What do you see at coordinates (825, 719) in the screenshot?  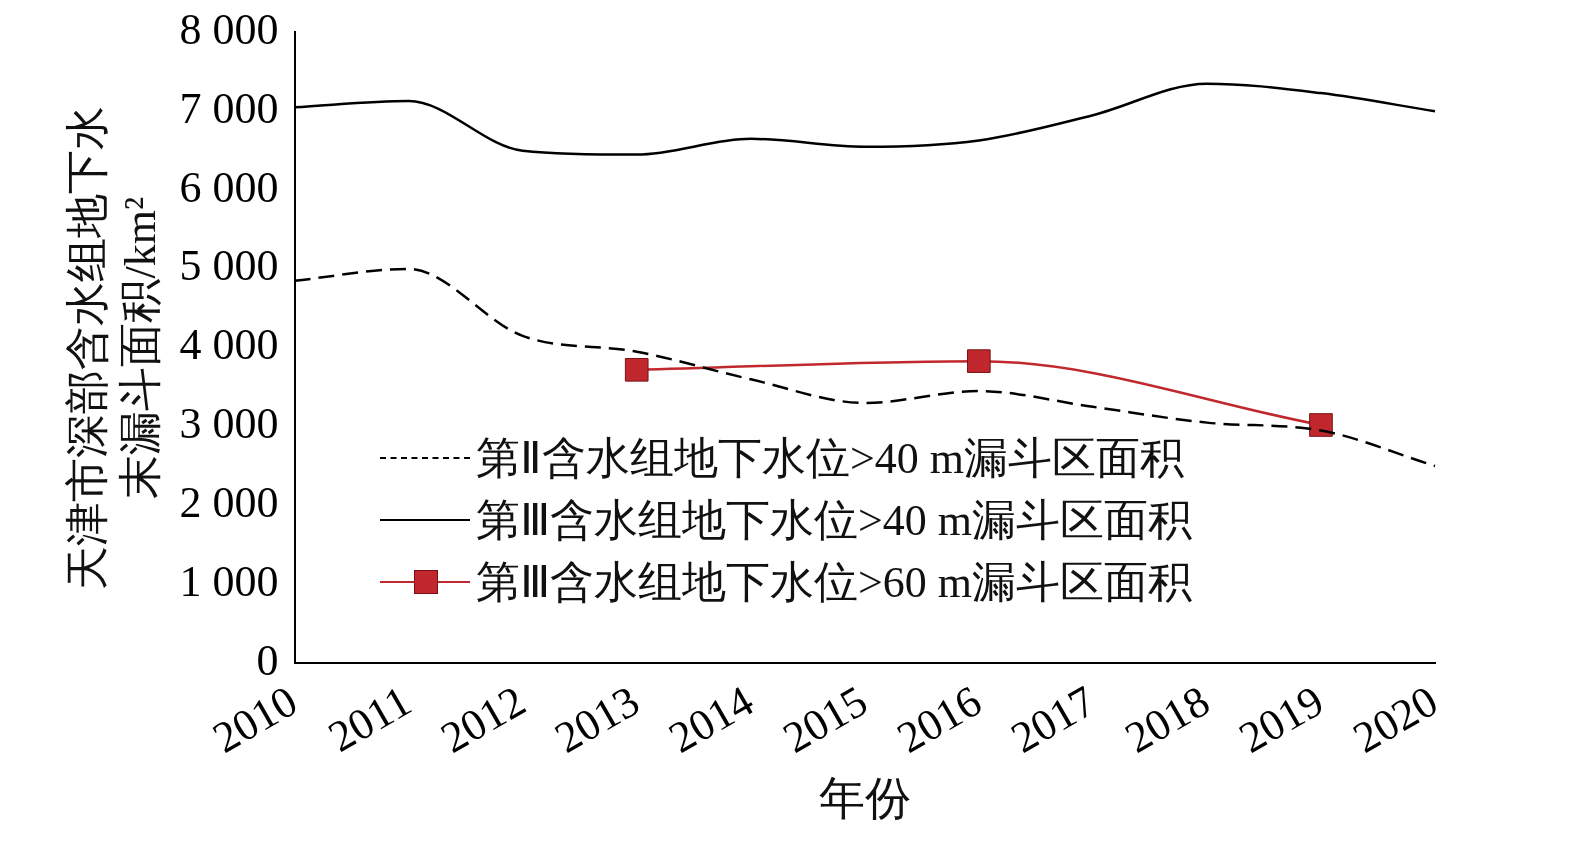 I see `x-tick-label: 2015` at bounding box center [825, 719].